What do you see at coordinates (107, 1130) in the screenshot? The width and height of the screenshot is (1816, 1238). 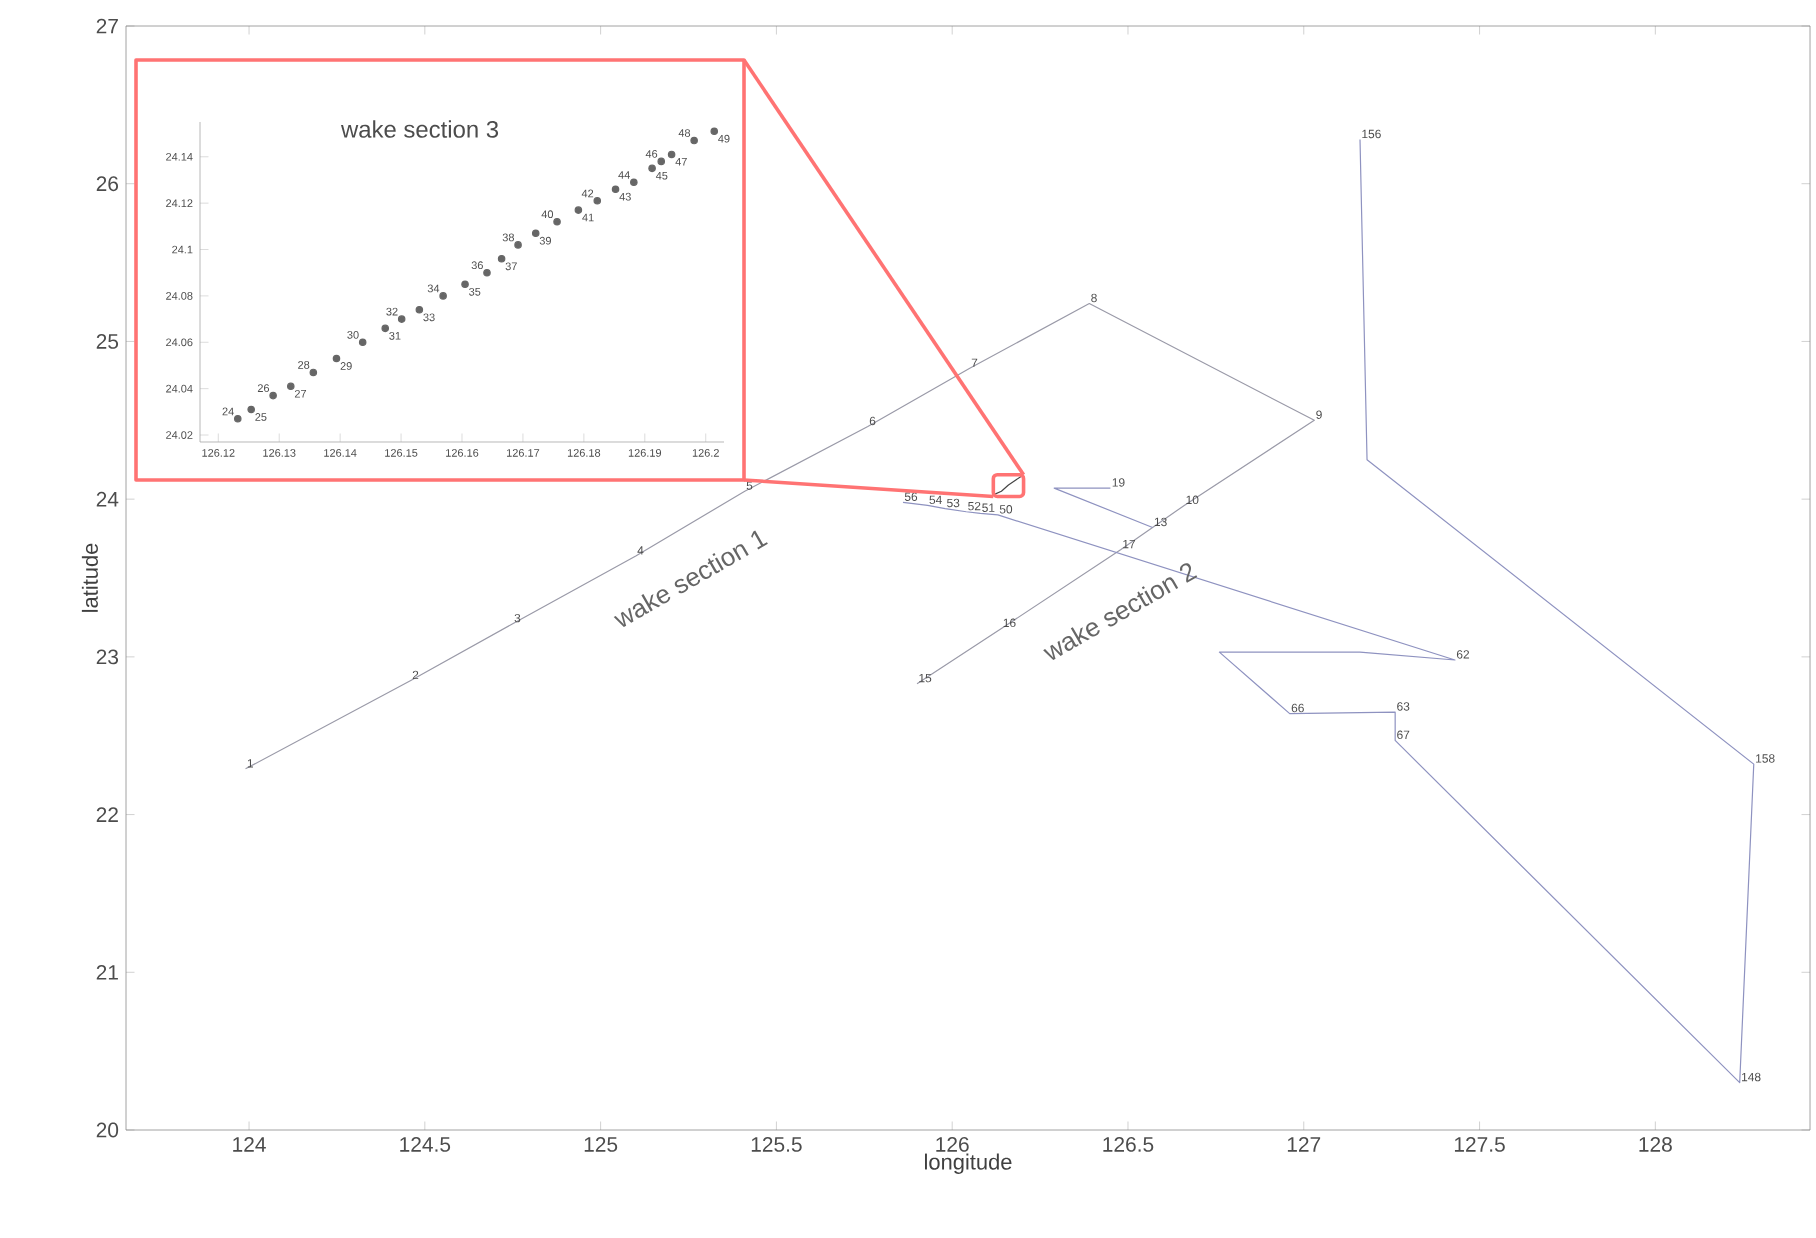 I see `y-tick-label: 20` at bounding box center [107, 1130].